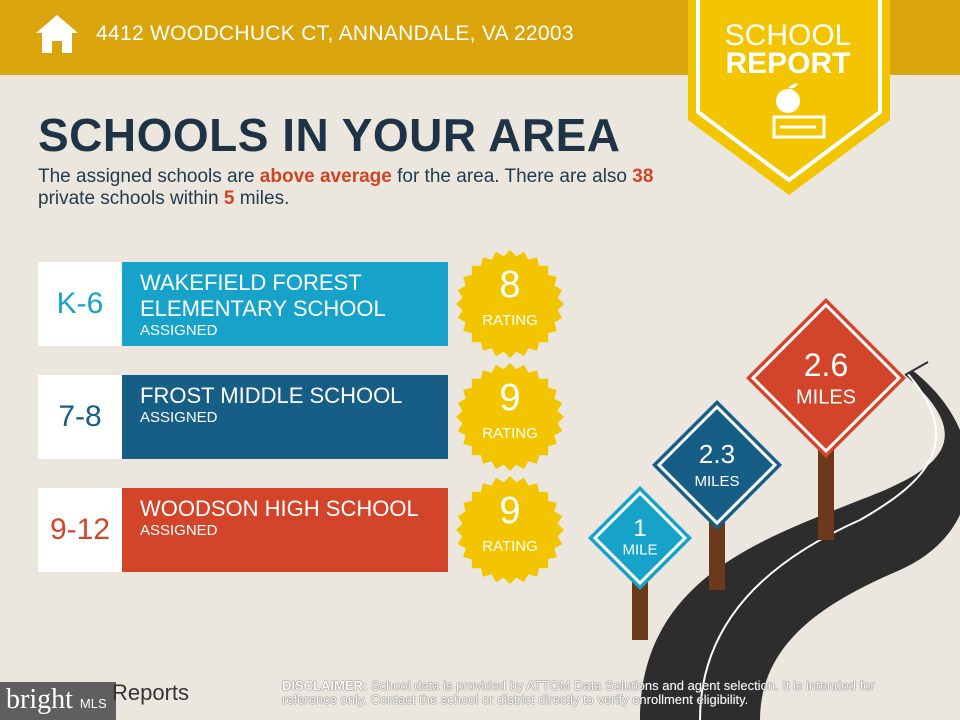 The image size is (960, 720). I want to click on bright-mls-logo: bright MLS, so click(58, 701).